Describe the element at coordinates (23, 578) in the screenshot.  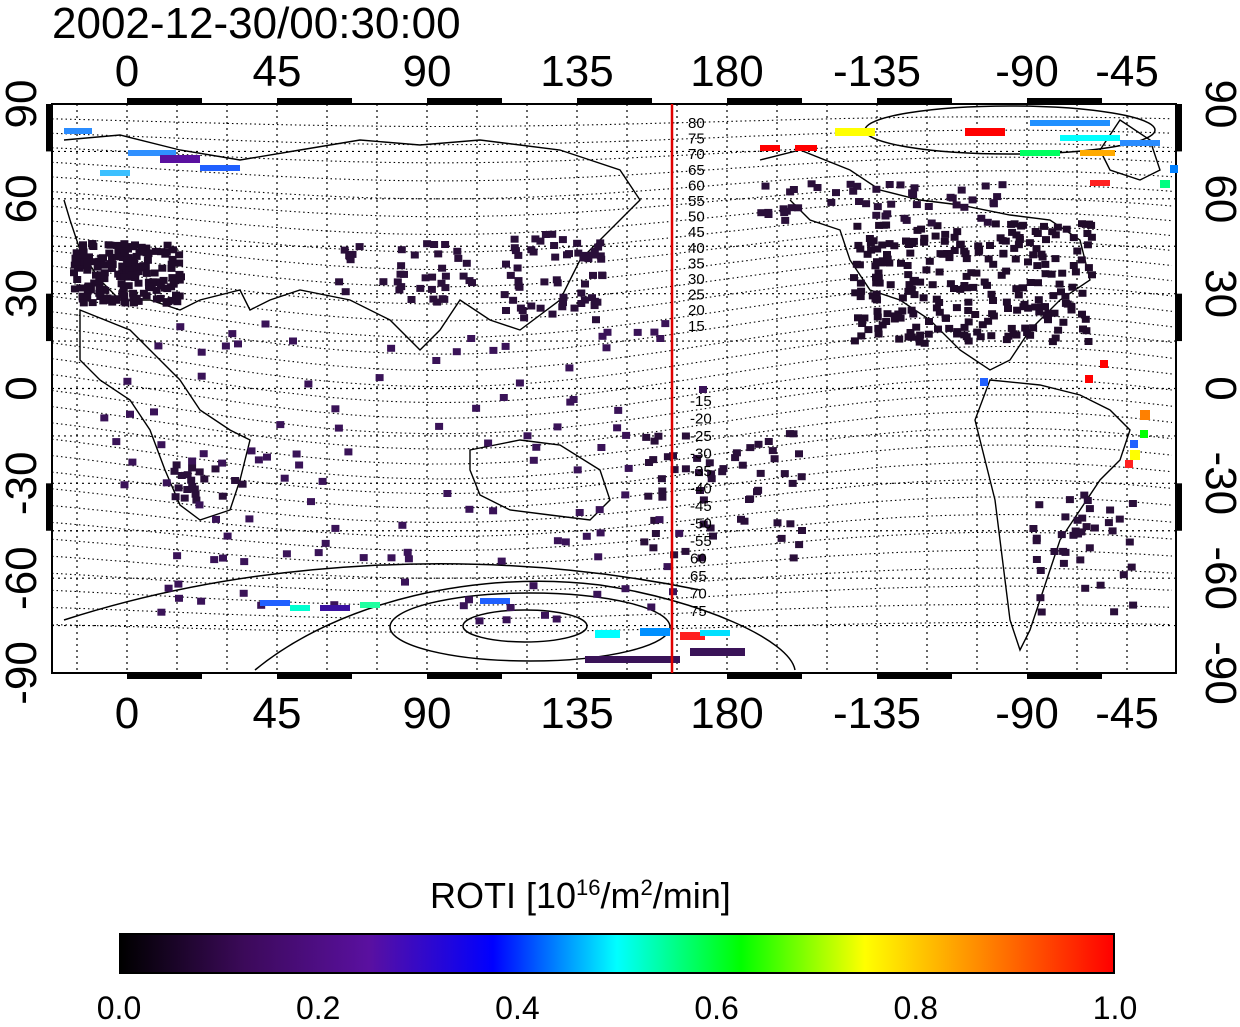
I see `lat-tick-label-left: -60` at that location.